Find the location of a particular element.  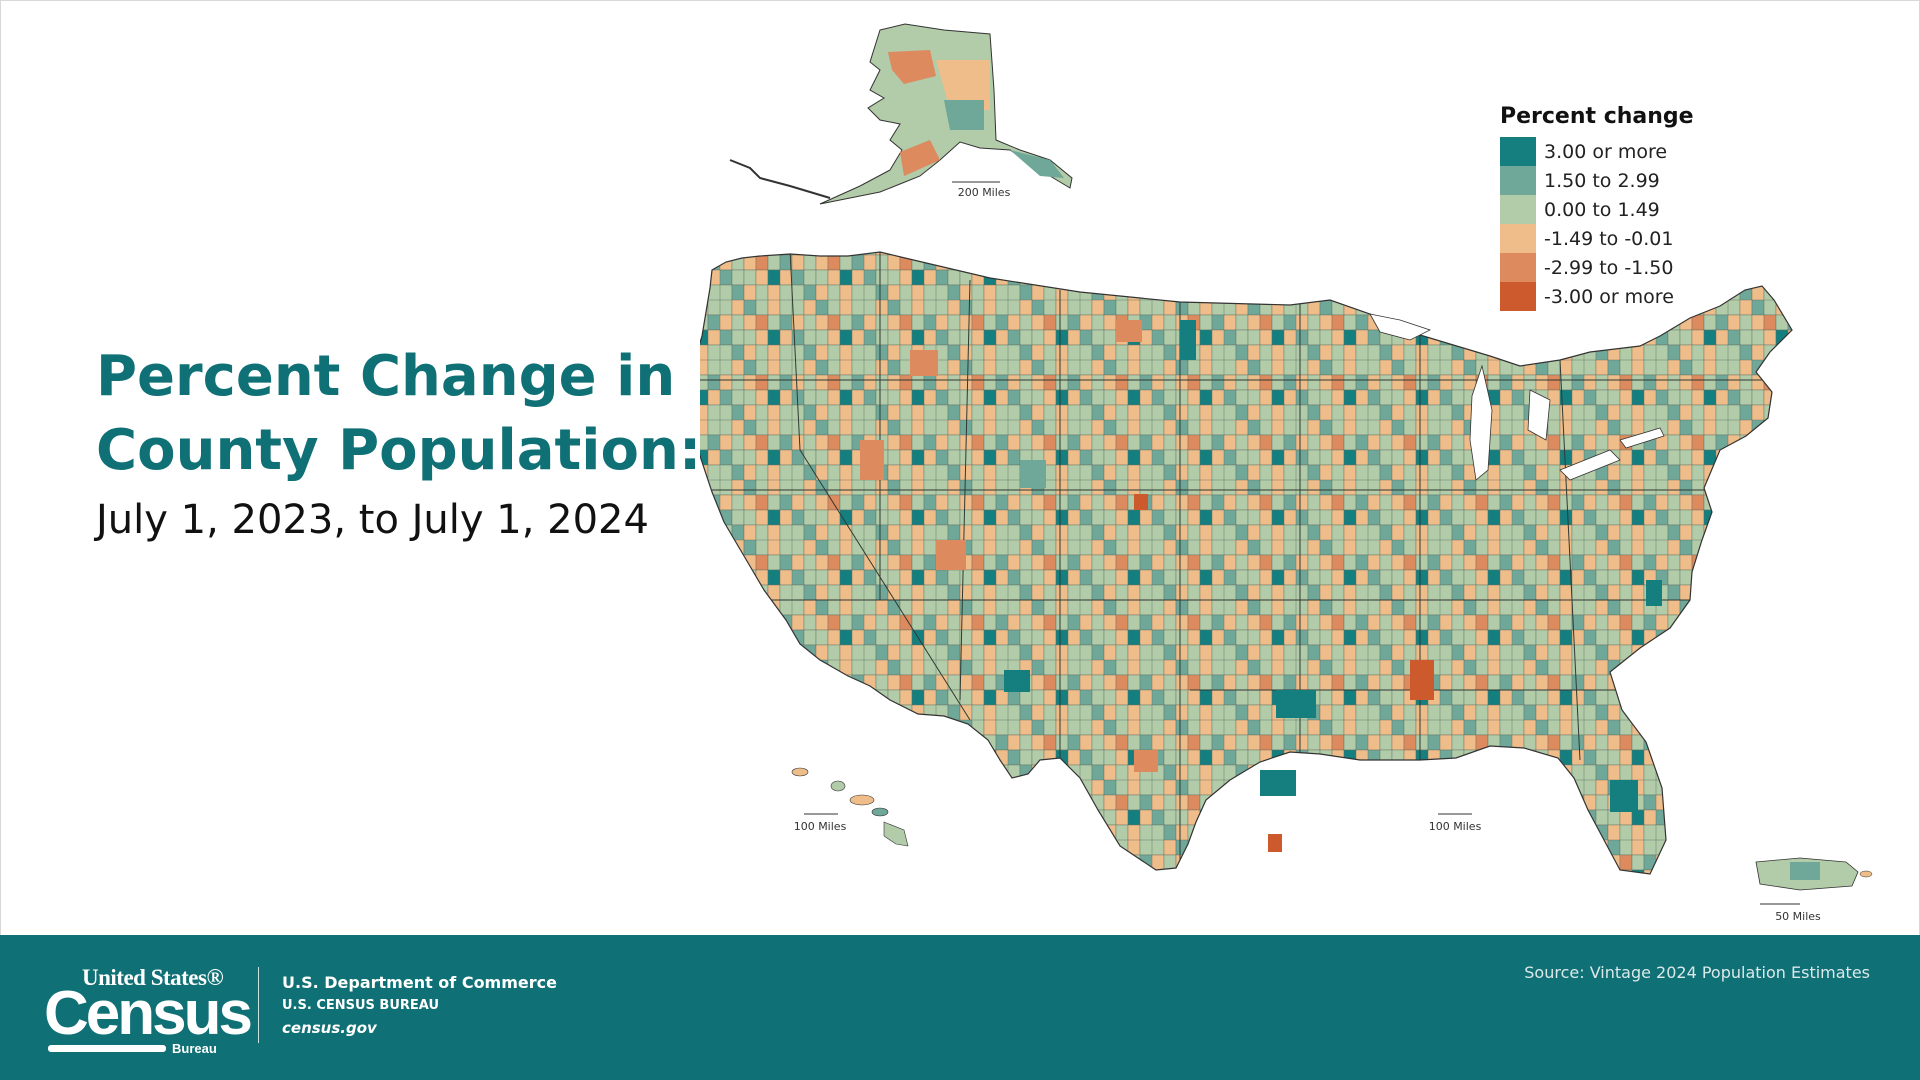

legend-label: -3.00 or more is located at coordinates (1609, 296).